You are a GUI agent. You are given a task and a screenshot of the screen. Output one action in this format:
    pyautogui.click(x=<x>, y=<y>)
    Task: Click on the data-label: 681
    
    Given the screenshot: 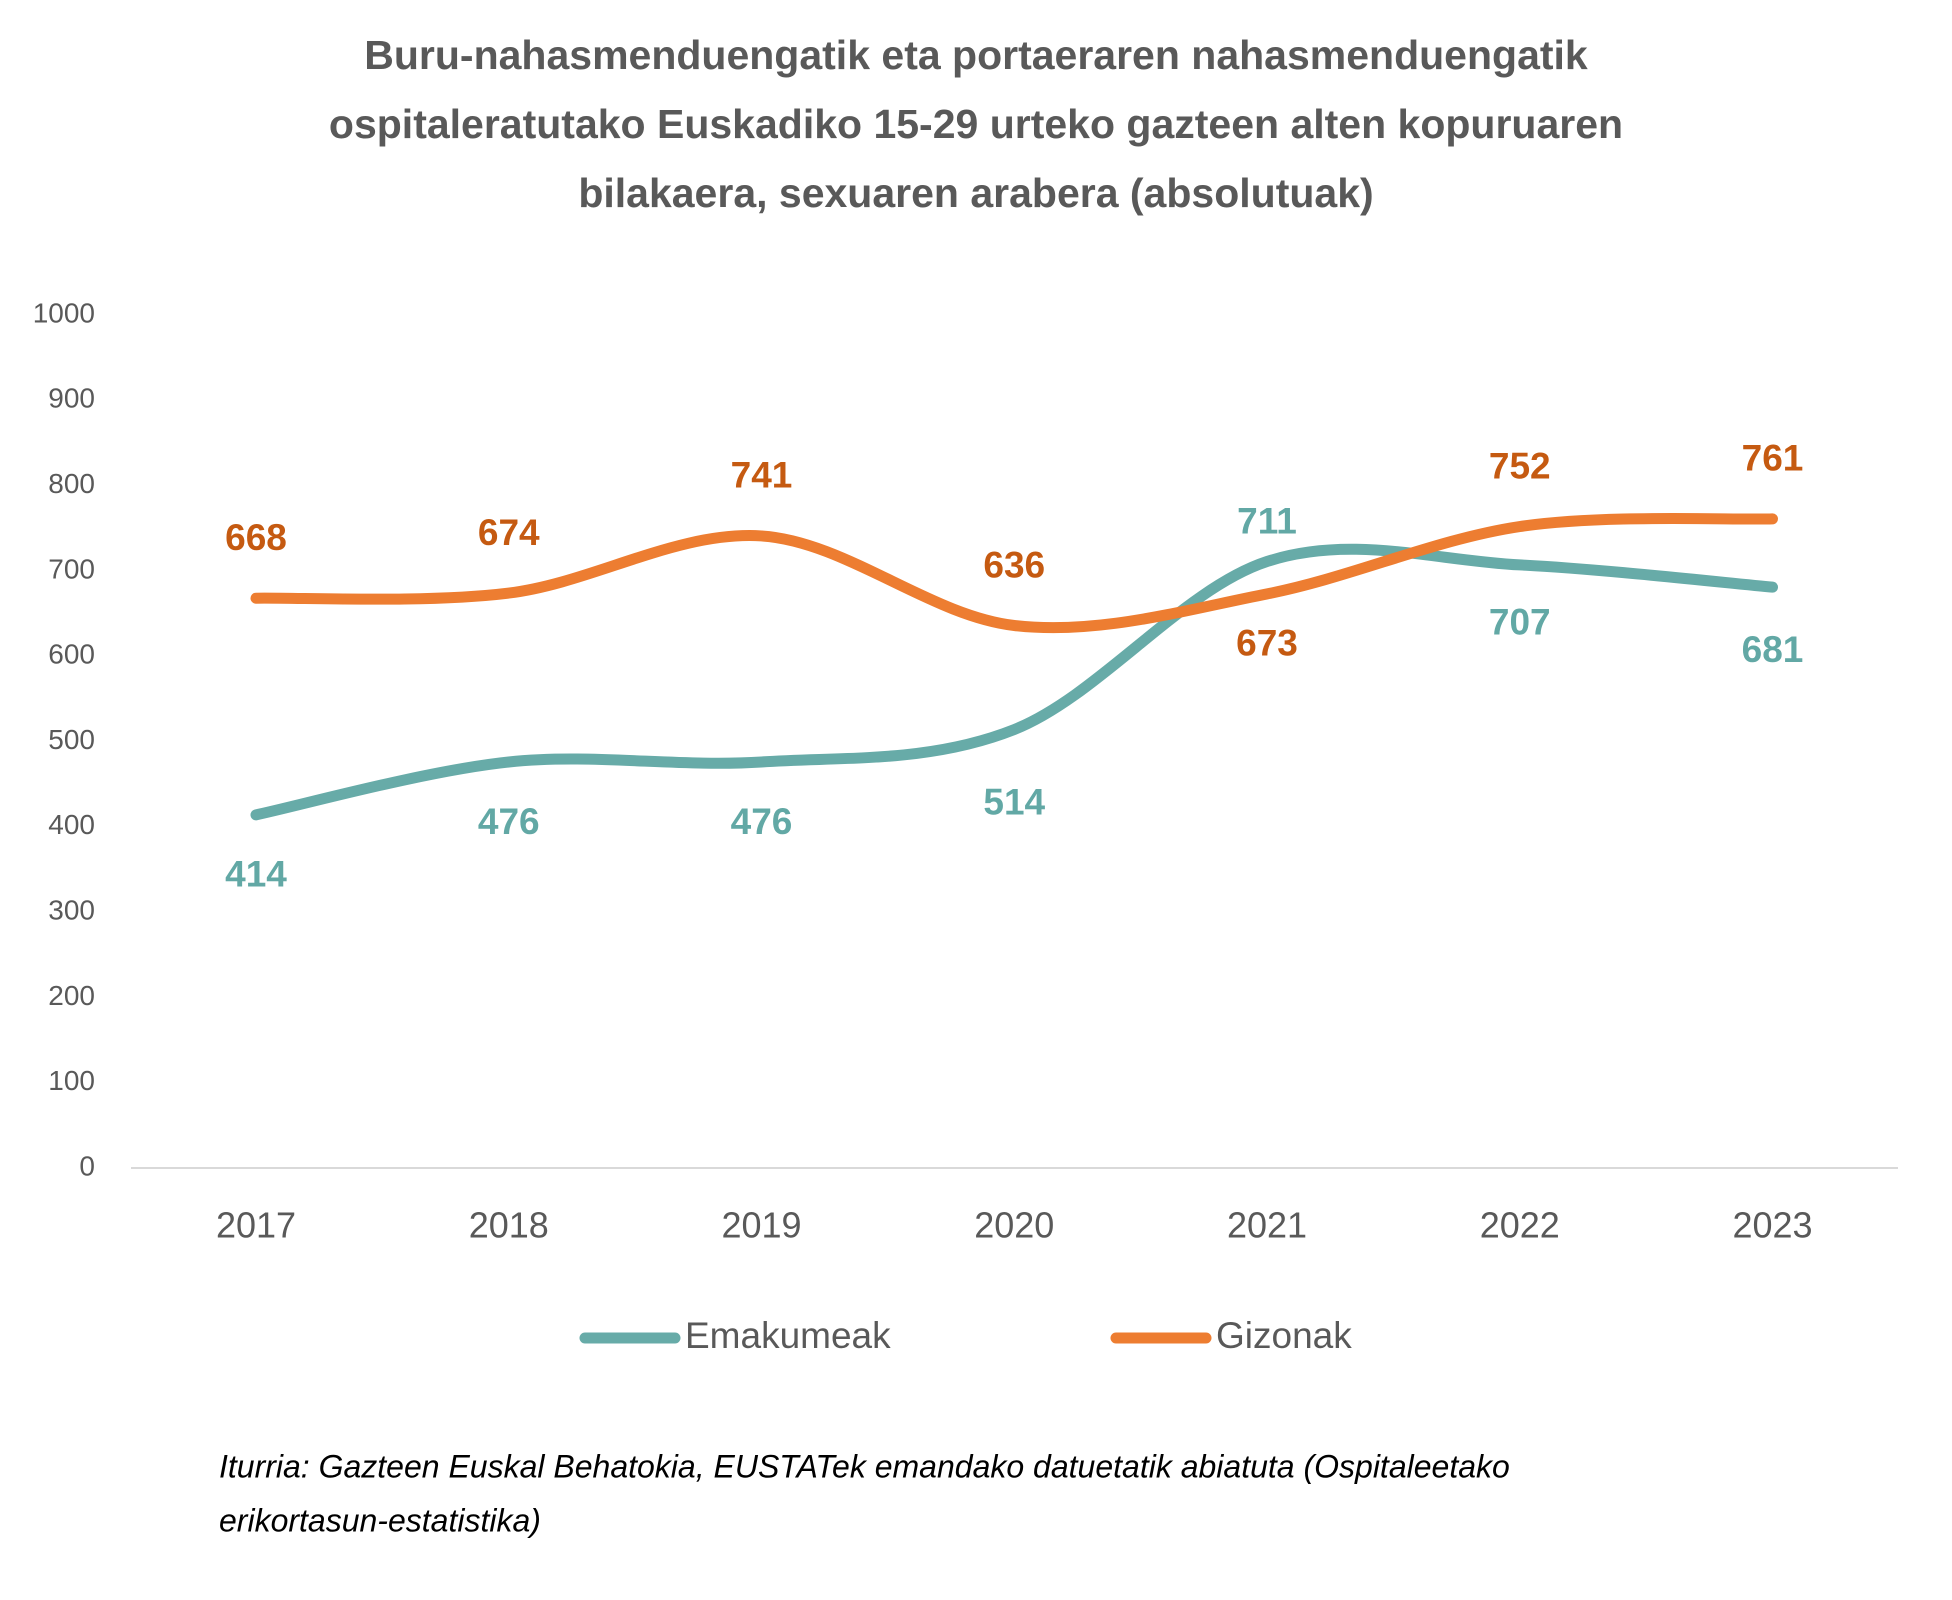 What is the action you would take?
    pyautogui.click(x=1773, y=649)
    